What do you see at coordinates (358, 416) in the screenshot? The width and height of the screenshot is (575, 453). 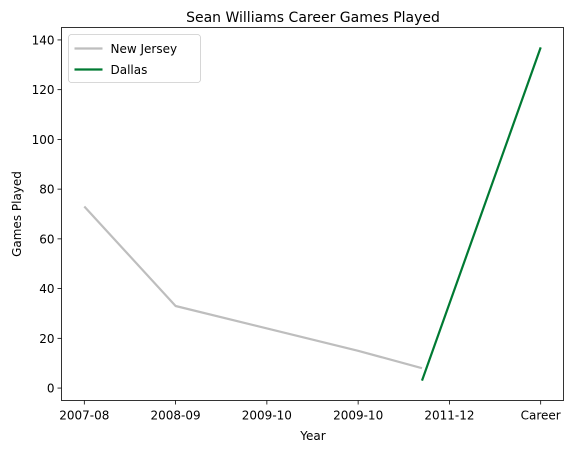 I see `x-tick-label-3: 2009-10` at bounding box center [358, 416].